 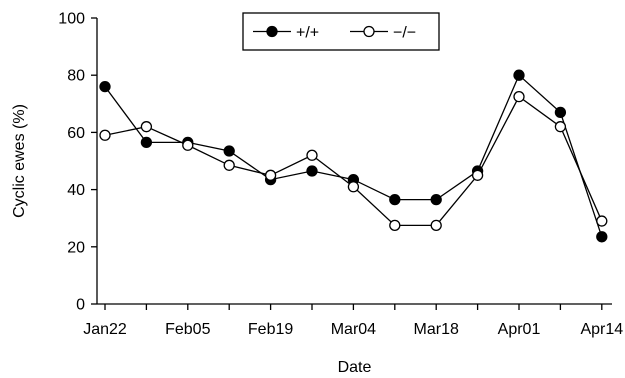 What do you see at coordinates (76, 247) in the screenshot?
I see `y-tick-label: 20` at bounding box center [76, 247].